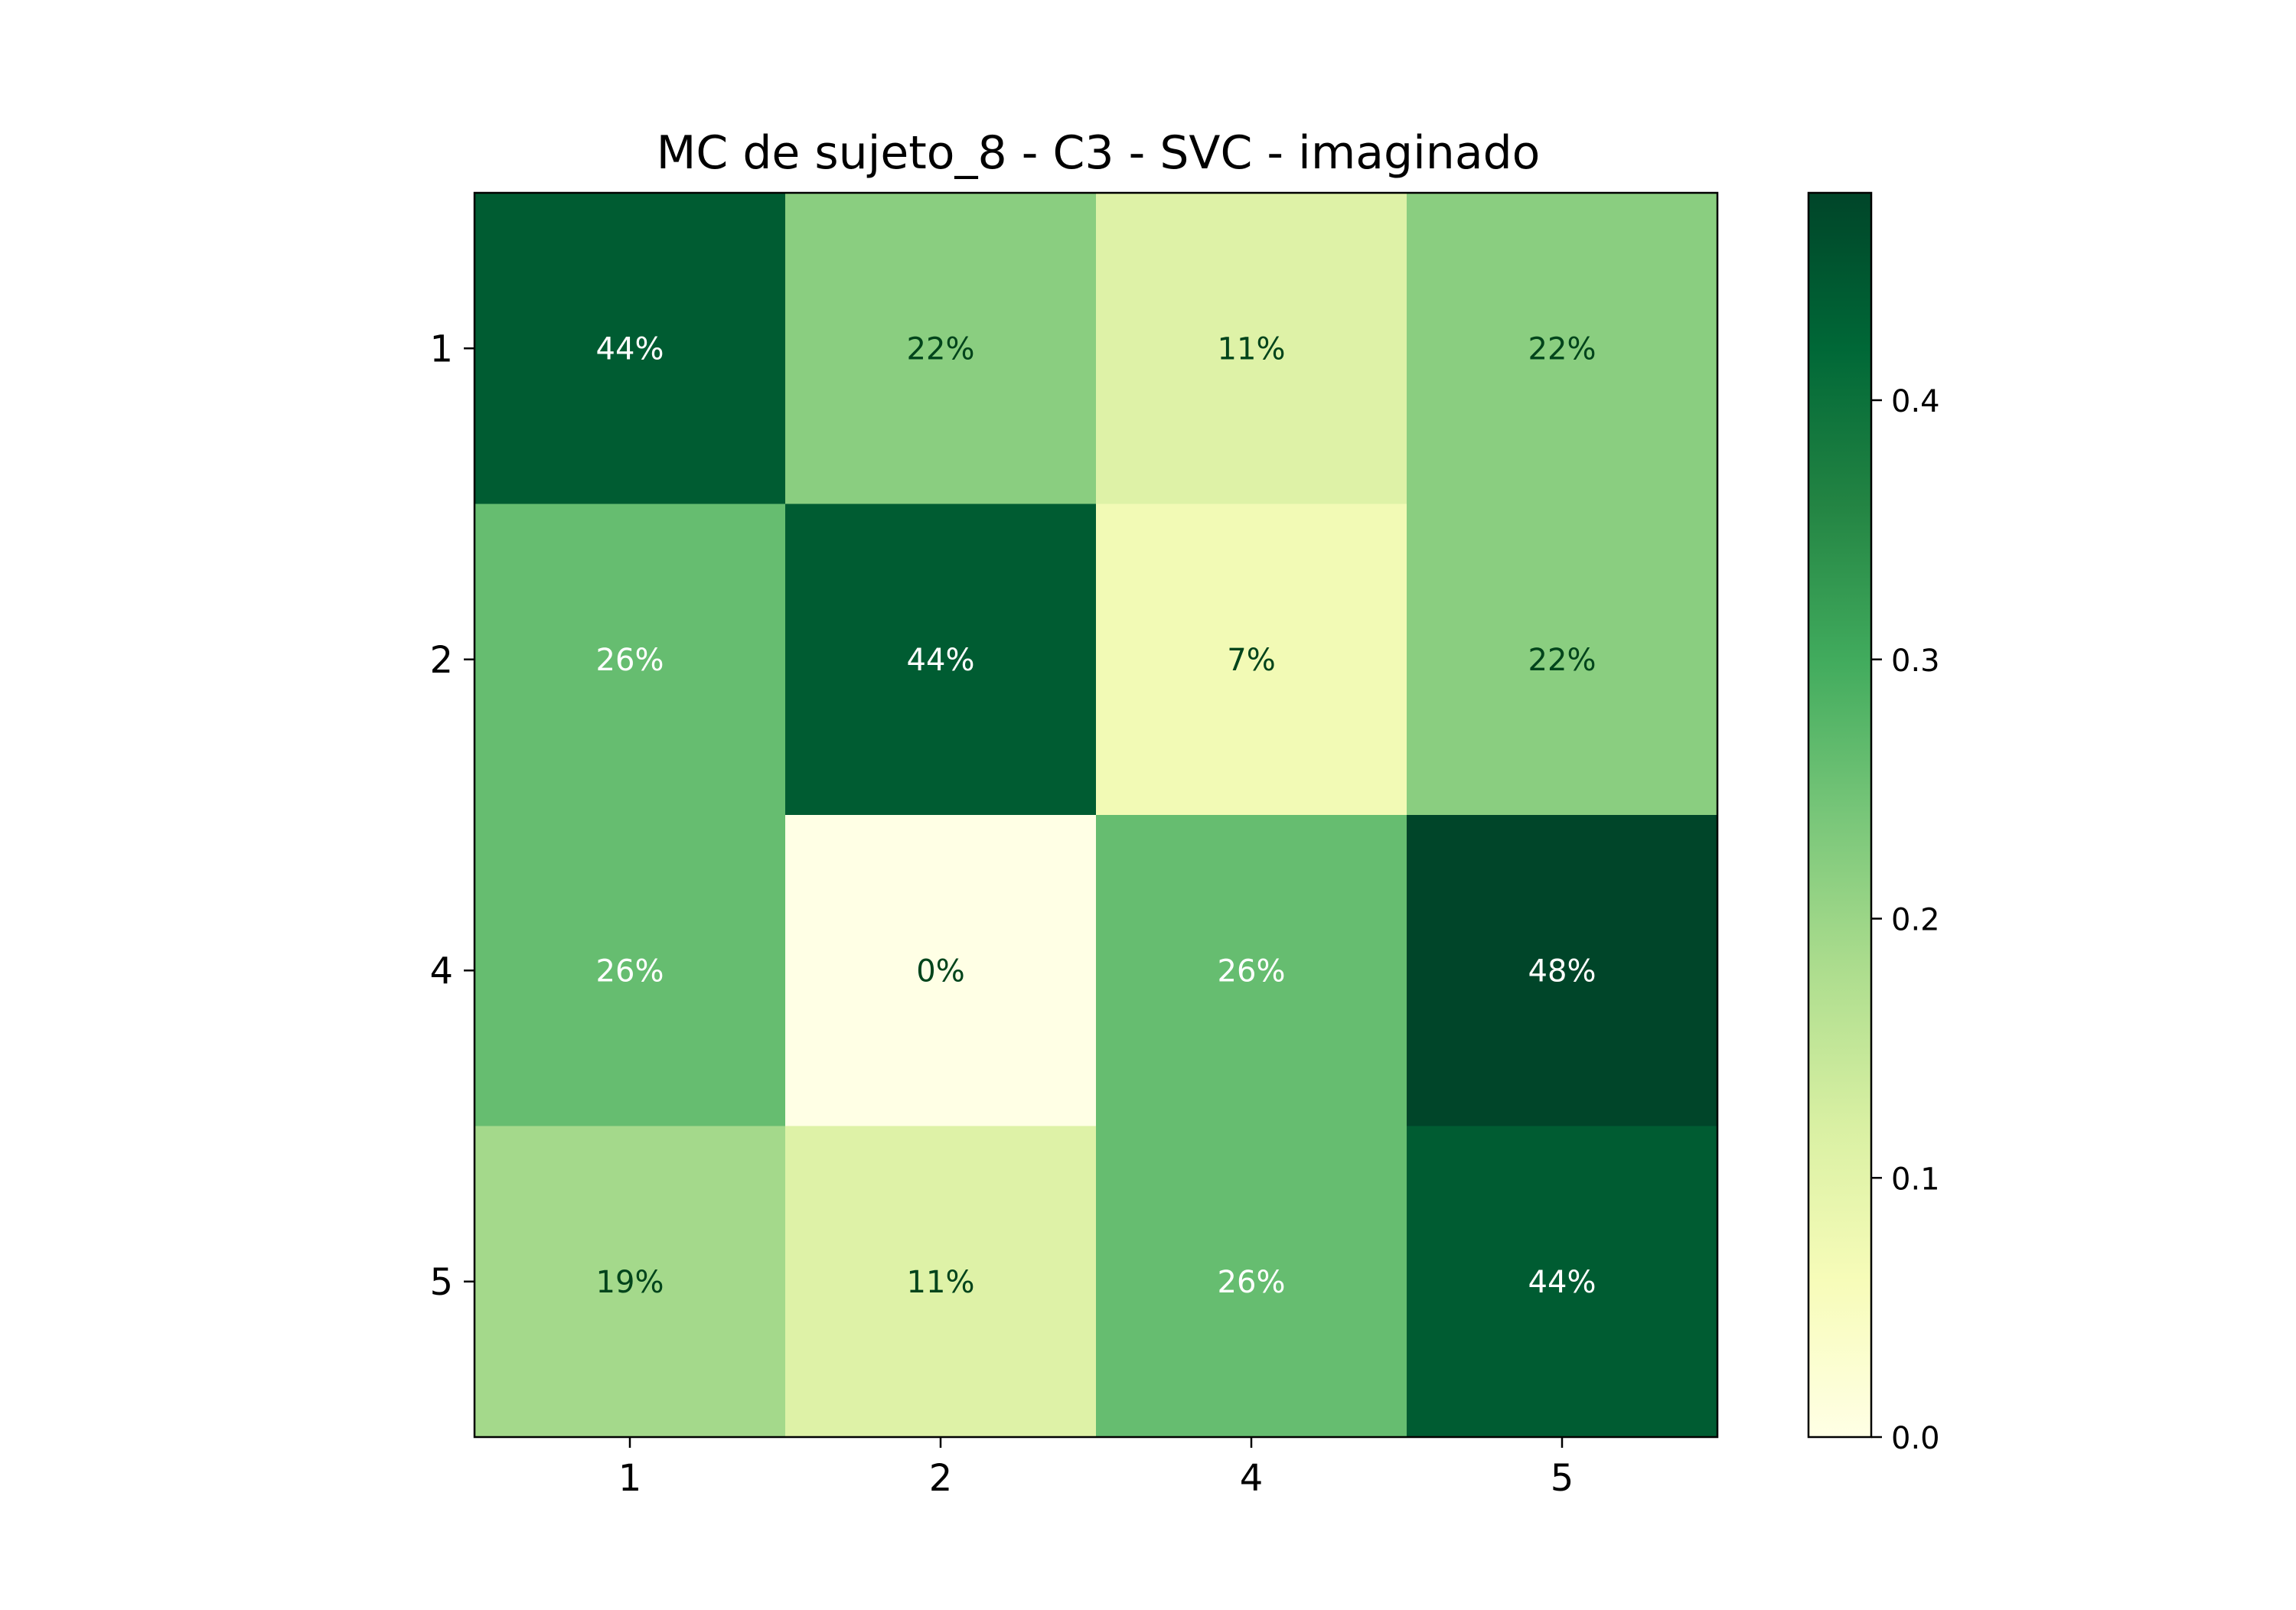 This screenshot has width=2296, height=1610. Describe the element at coordinates (1915, 921) in the screenshot. I see `colorbar-tick-label: 0.2` at that location.